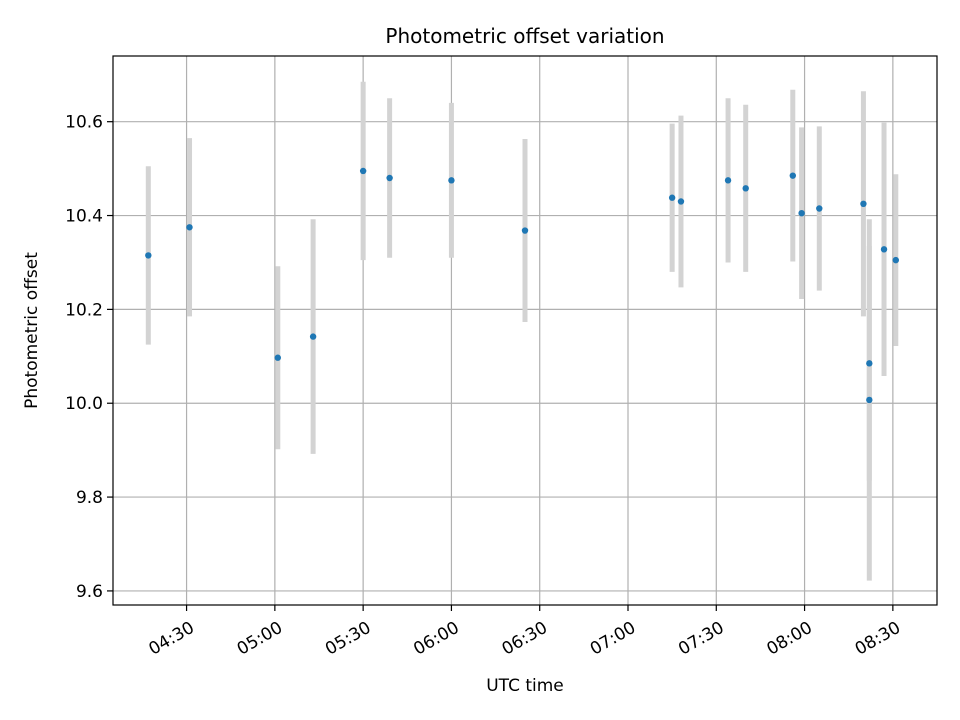 This screenshot has height=720, width=960. Describe the element at coordinates (525, 686) in the screenshot. I see `x-axis-label: UTC time` at that location.